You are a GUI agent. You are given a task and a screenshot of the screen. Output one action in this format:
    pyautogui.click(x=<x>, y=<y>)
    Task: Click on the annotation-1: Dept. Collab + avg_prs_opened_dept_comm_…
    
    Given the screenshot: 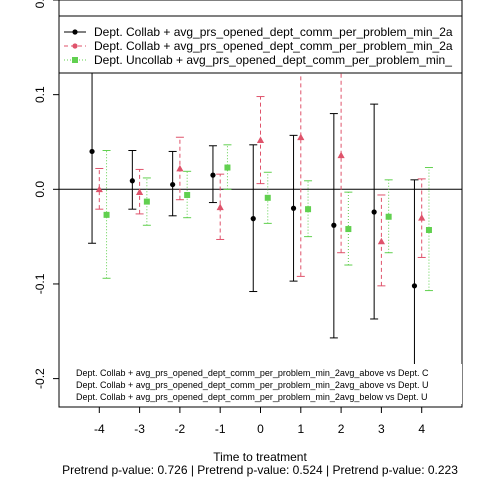 What is the action you would take?
    pyautogui.click(x=252, y=373)
    